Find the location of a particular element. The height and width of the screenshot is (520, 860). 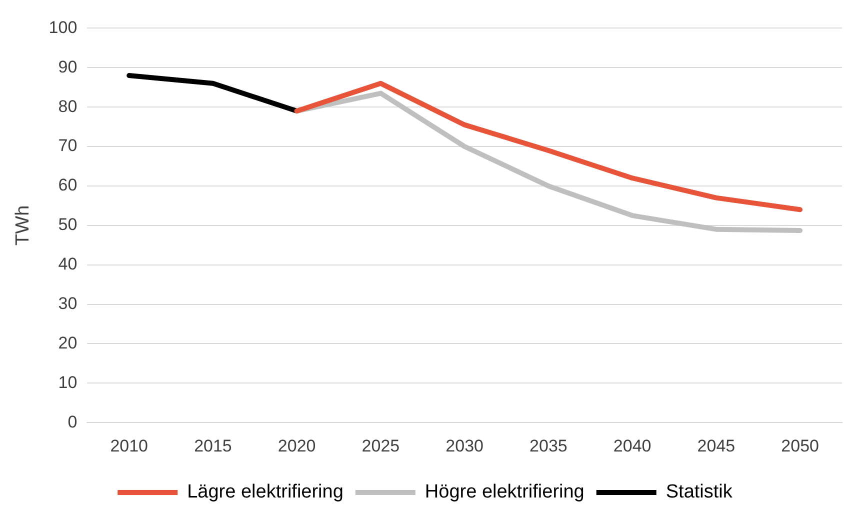

legend-label: Statistik is located at coordinates (699, 492).